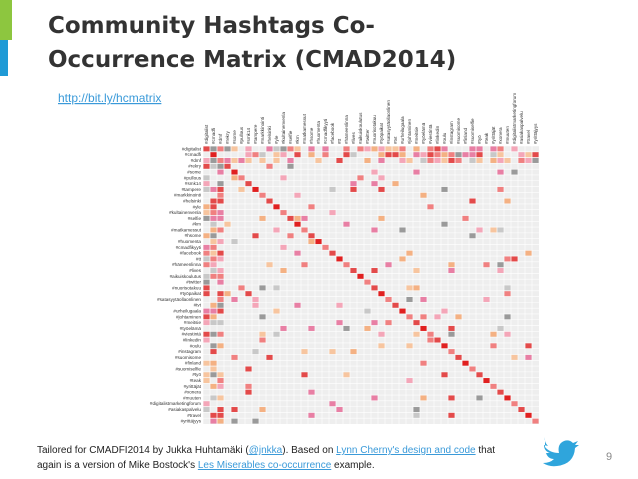 This screenshot has height=479, width=638. I want to click on column-label: #selfie, so click(290, 137).